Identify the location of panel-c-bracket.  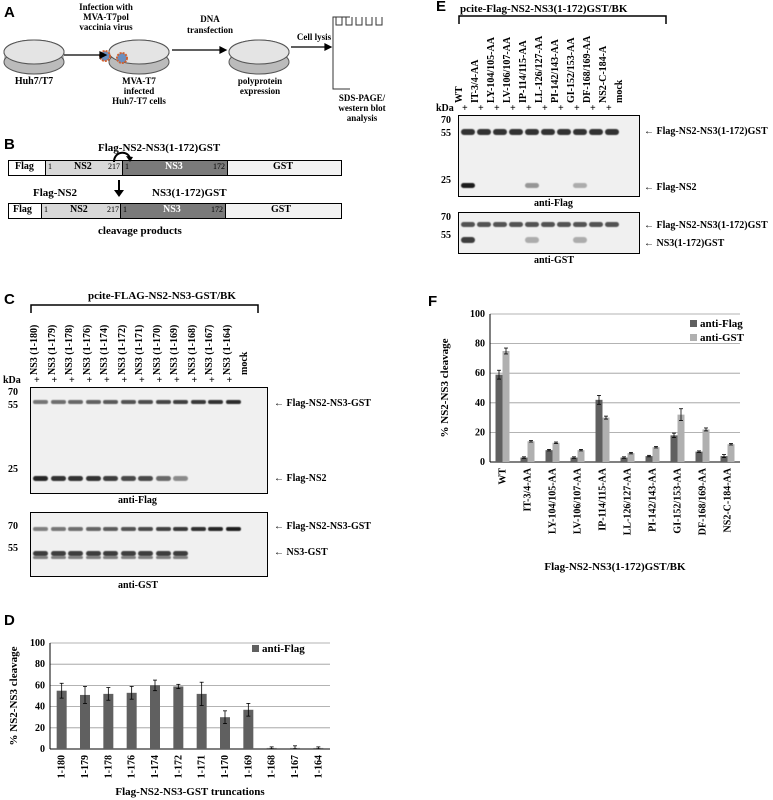
(144, 308).